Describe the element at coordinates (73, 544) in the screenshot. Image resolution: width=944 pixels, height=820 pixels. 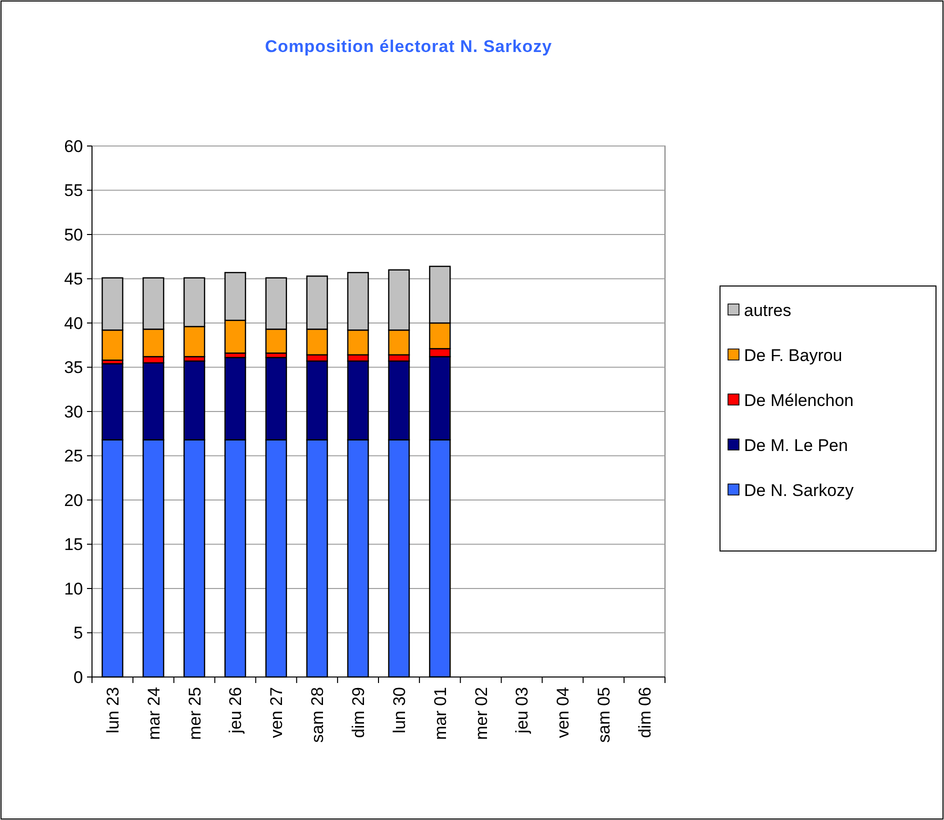
I see `y-tick-label: 15` at that location.